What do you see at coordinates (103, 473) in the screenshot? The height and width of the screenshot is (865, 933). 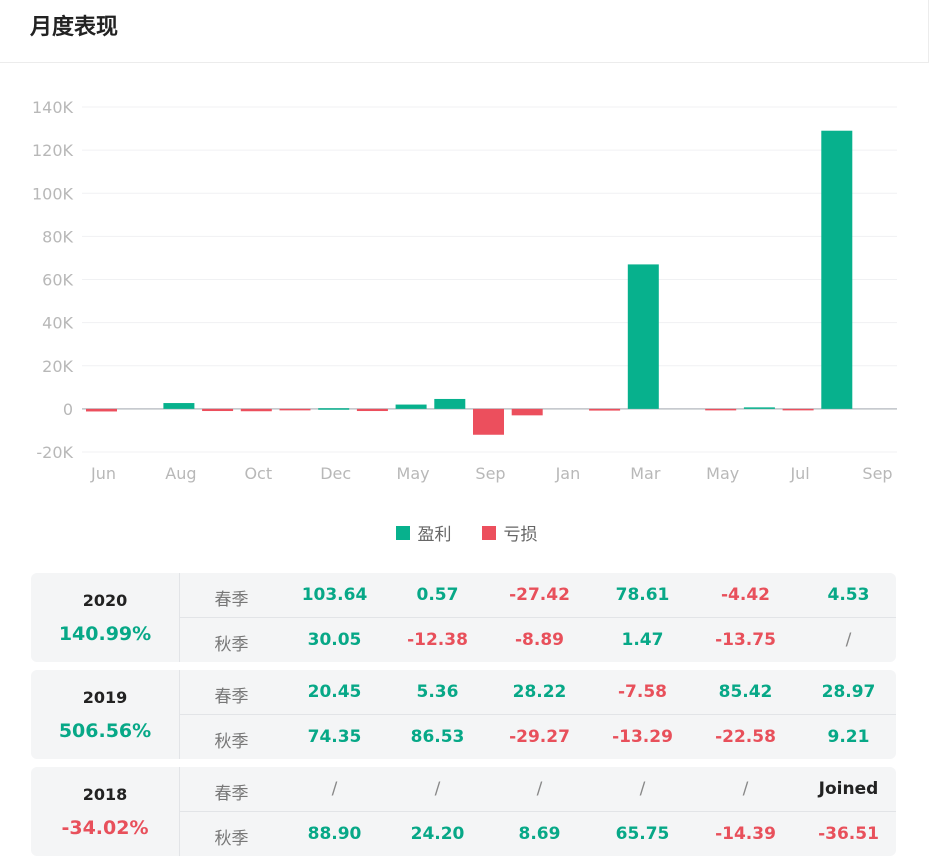 I see `x-tick-label: Jun` at bounding box center [103, 473].